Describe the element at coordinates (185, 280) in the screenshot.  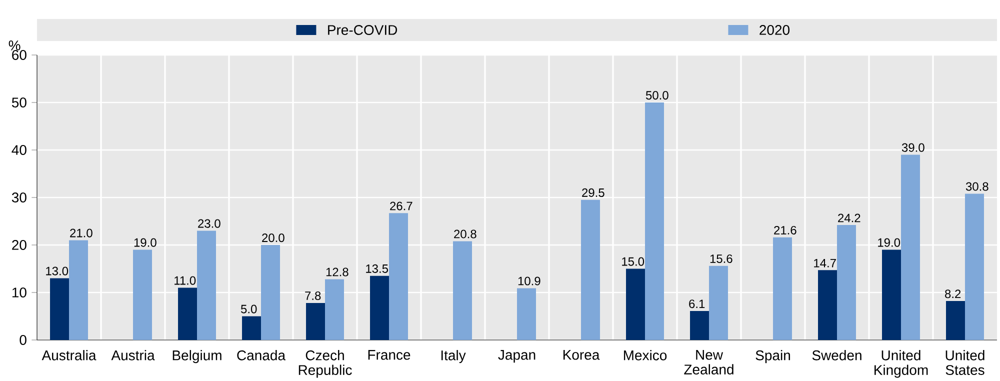
I see `data-label: 11.0` at that location.